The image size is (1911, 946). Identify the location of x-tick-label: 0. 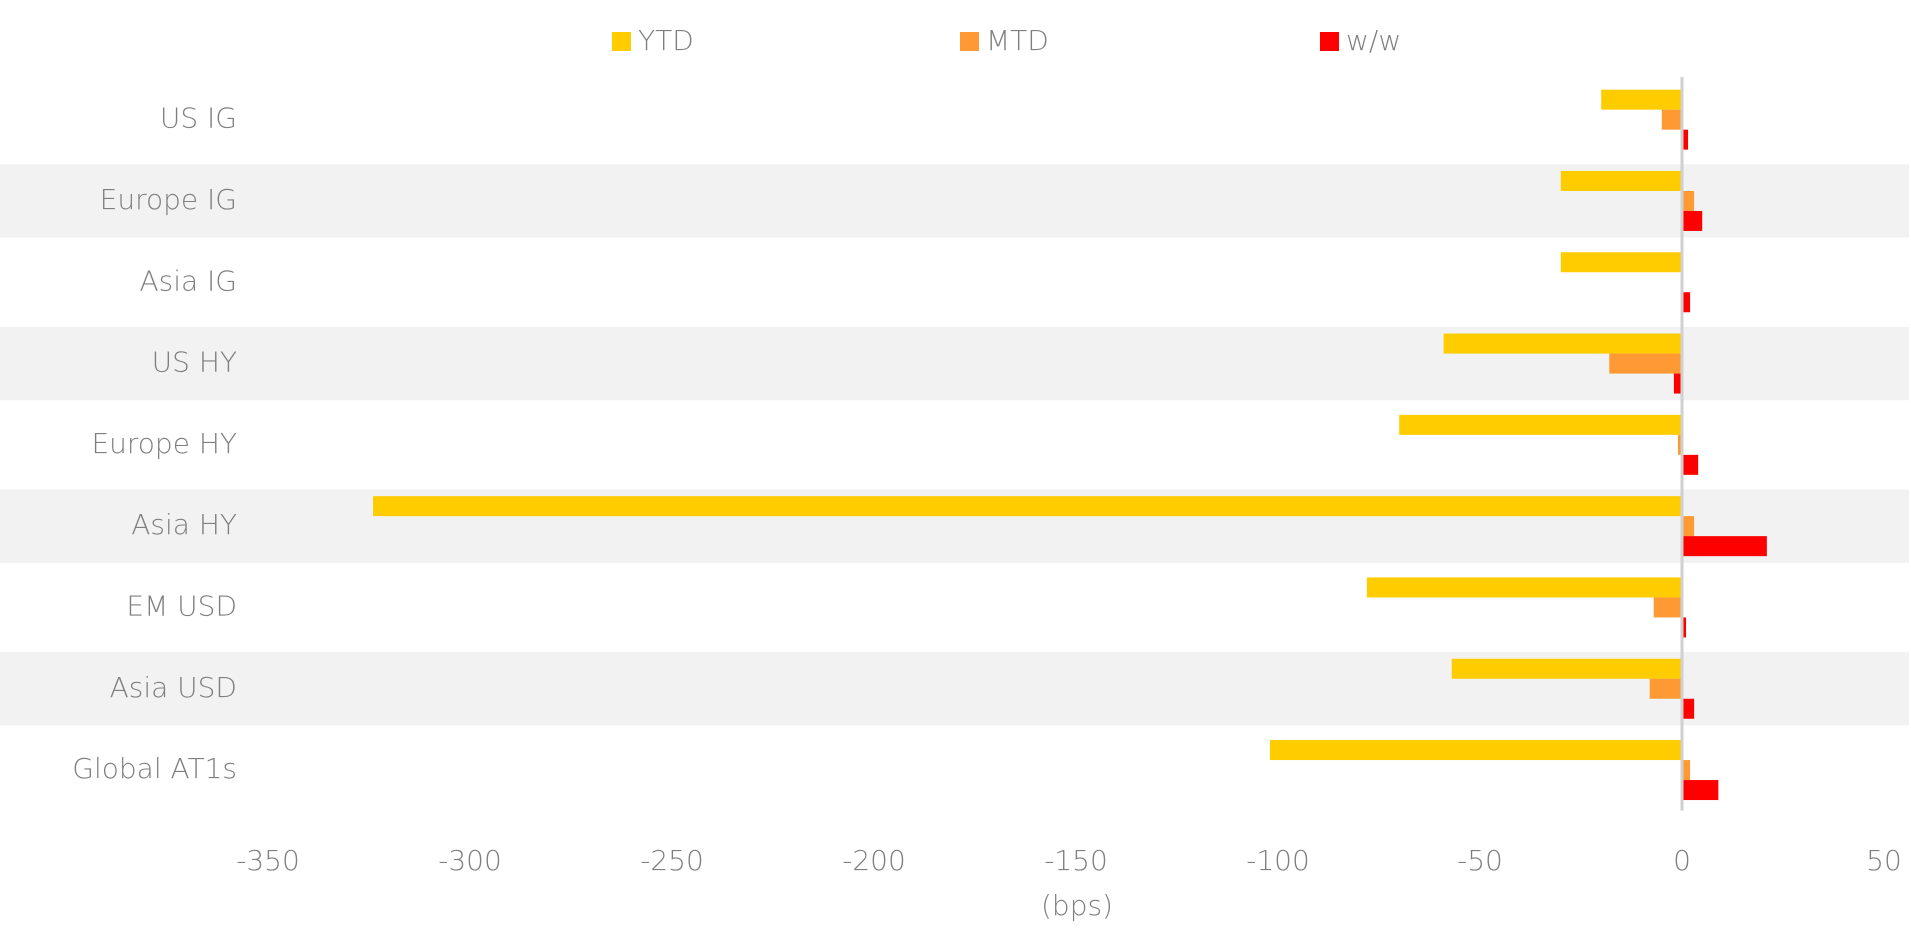
(1682, 860).